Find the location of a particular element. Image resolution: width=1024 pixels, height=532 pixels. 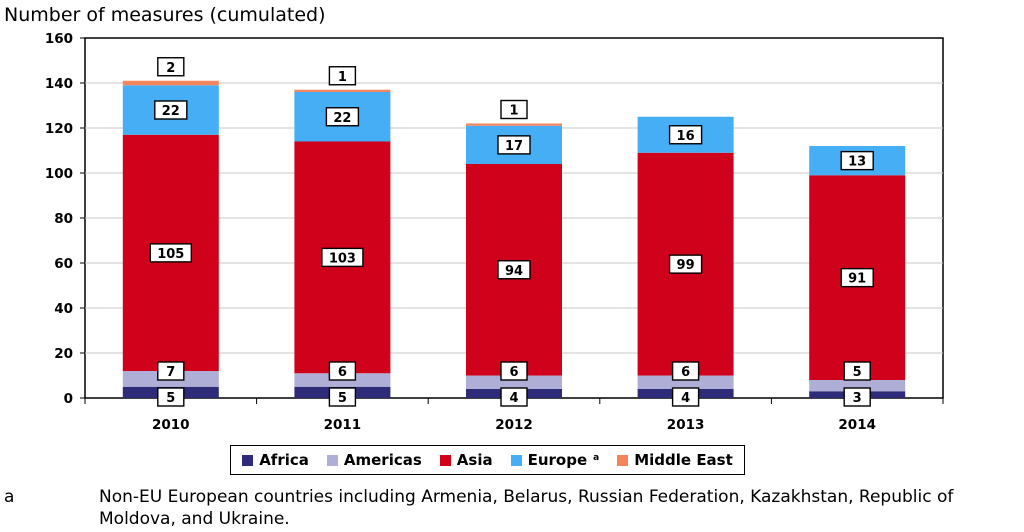

x-tick-label: 2014 is located at coordinates (857, 425).